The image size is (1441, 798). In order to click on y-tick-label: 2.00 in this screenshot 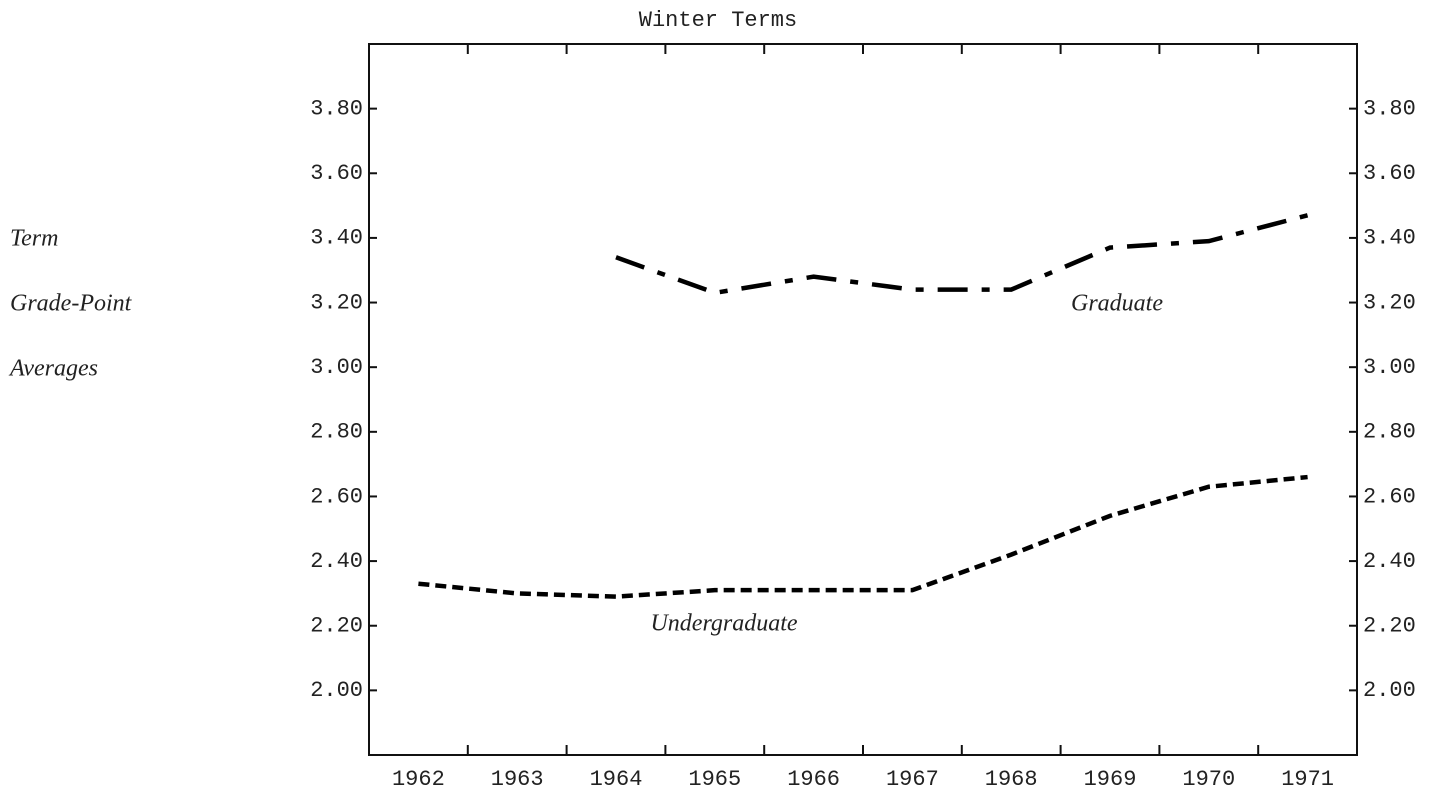, I will do `click(336, 690)`.